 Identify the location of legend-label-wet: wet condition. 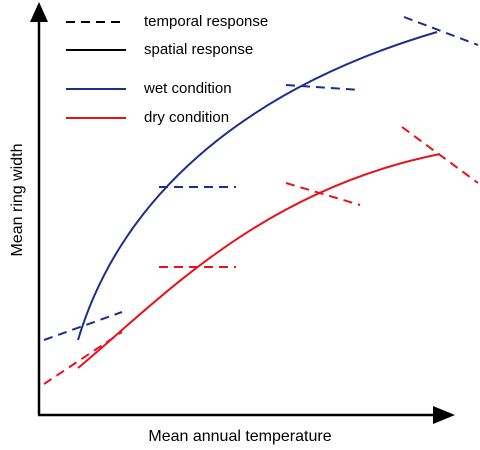
(188, 88).